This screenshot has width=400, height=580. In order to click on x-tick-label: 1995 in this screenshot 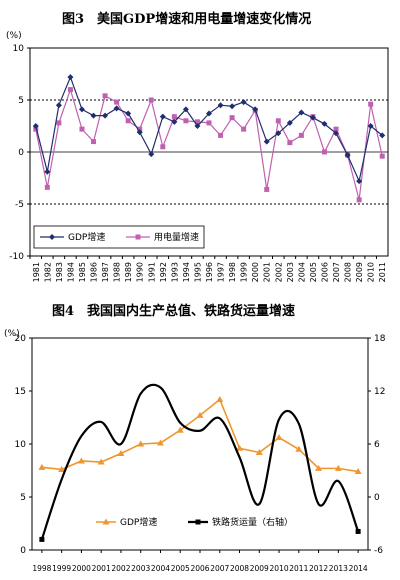, I will do `click(197, 272)`.